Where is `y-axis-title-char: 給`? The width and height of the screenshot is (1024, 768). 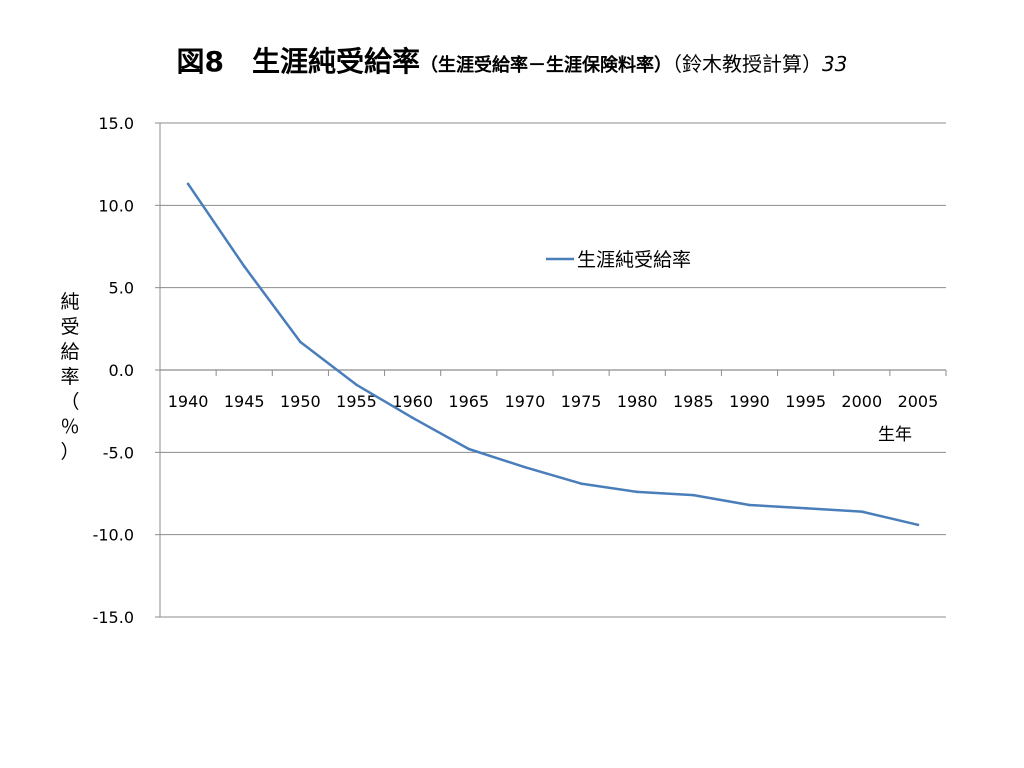 y-axis-title-char: 給 is located at coordinates (69, 352).